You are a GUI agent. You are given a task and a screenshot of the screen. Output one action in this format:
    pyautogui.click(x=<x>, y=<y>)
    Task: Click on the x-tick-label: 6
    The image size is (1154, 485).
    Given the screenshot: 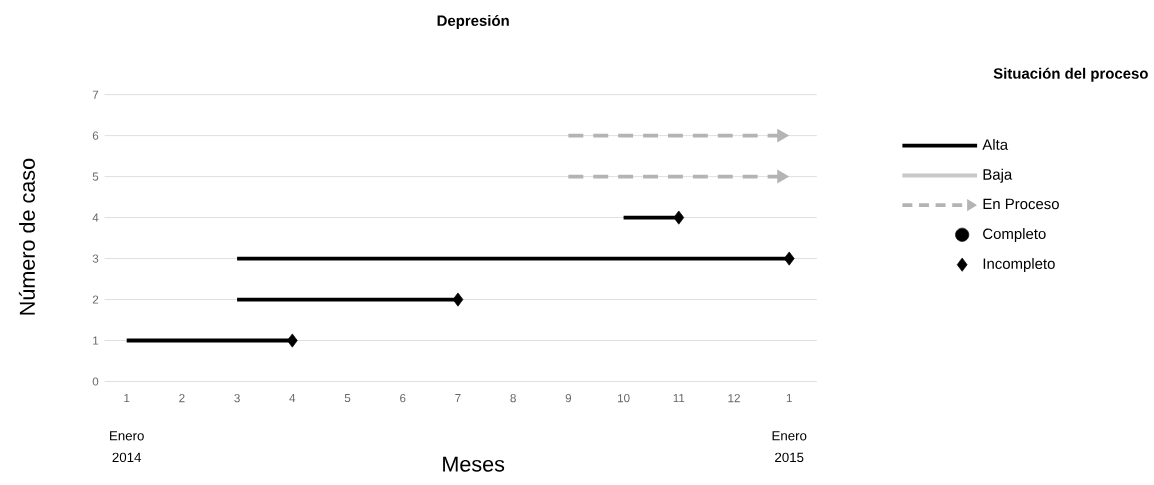 What is the action you would take?
    pyautogui.click(x=403, y=398)
    